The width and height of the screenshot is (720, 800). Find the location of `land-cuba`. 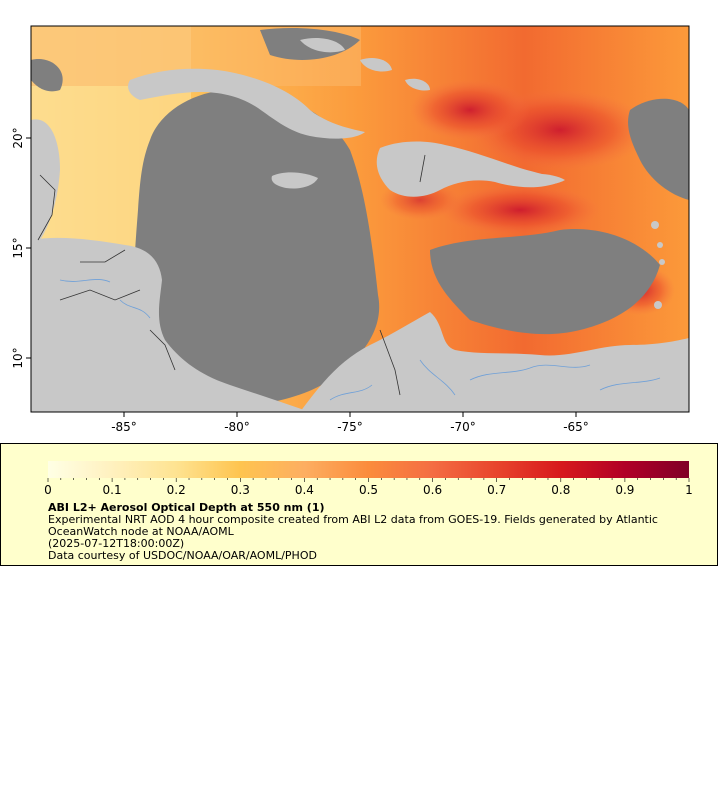

land-cuba is located at coordinates (246, 103).